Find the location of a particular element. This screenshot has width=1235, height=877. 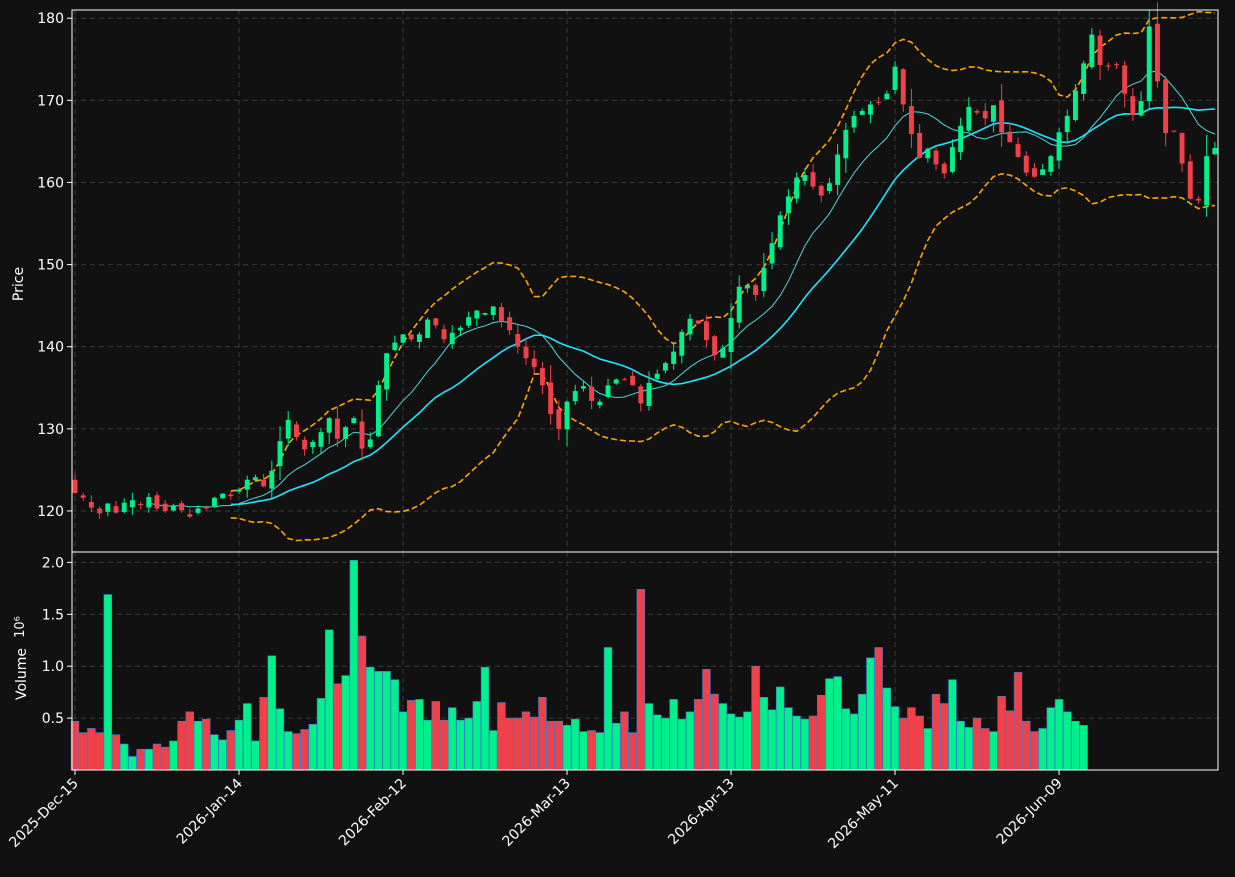

price-tick-label: 140 is located at coordinates (50, 348).